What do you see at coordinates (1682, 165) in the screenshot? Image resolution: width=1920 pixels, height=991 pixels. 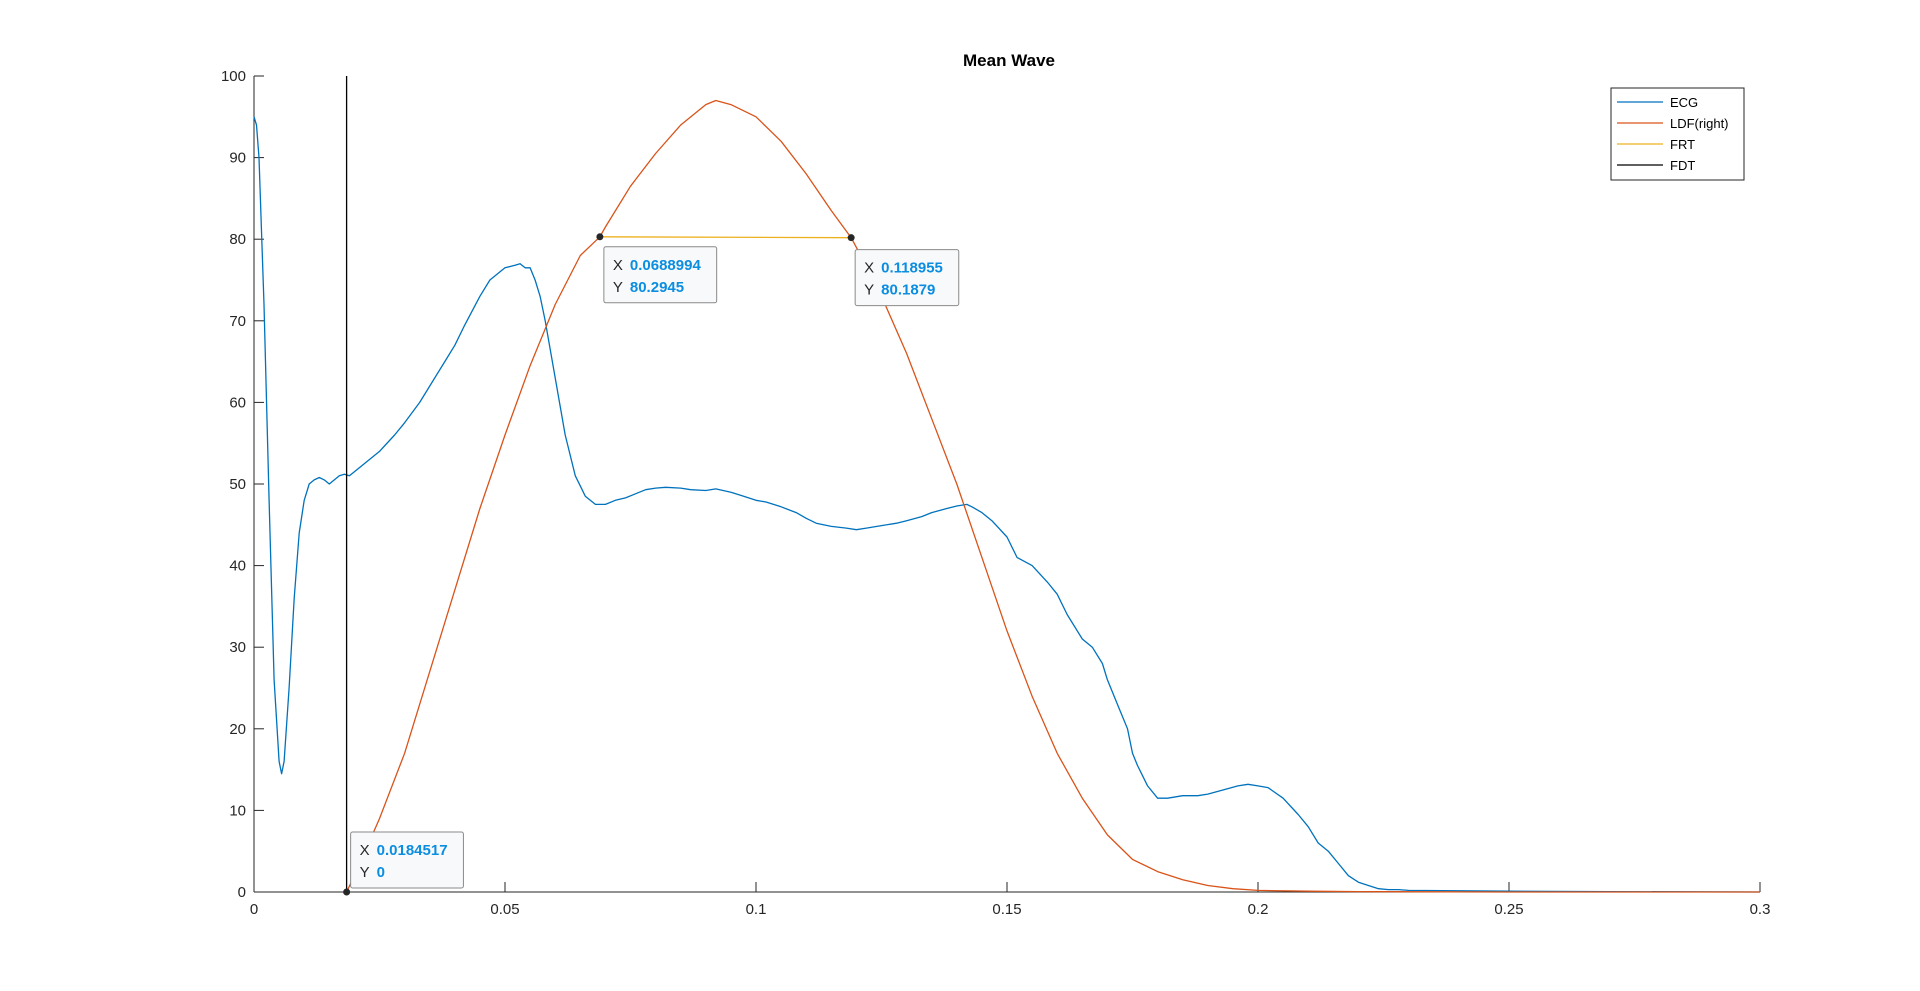 I see `legend-label: FDT` at bounding box center [1682, 165].